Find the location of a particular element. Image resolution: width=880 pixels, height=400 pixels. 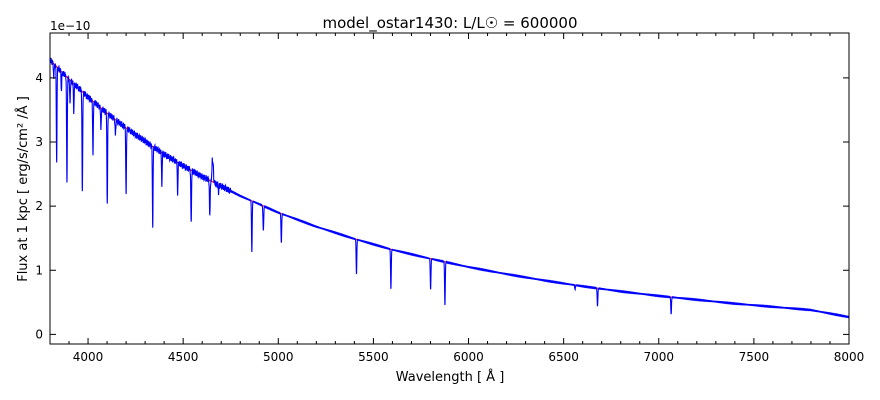

y-tick-label: 4 is located at coordinates (39, 78).